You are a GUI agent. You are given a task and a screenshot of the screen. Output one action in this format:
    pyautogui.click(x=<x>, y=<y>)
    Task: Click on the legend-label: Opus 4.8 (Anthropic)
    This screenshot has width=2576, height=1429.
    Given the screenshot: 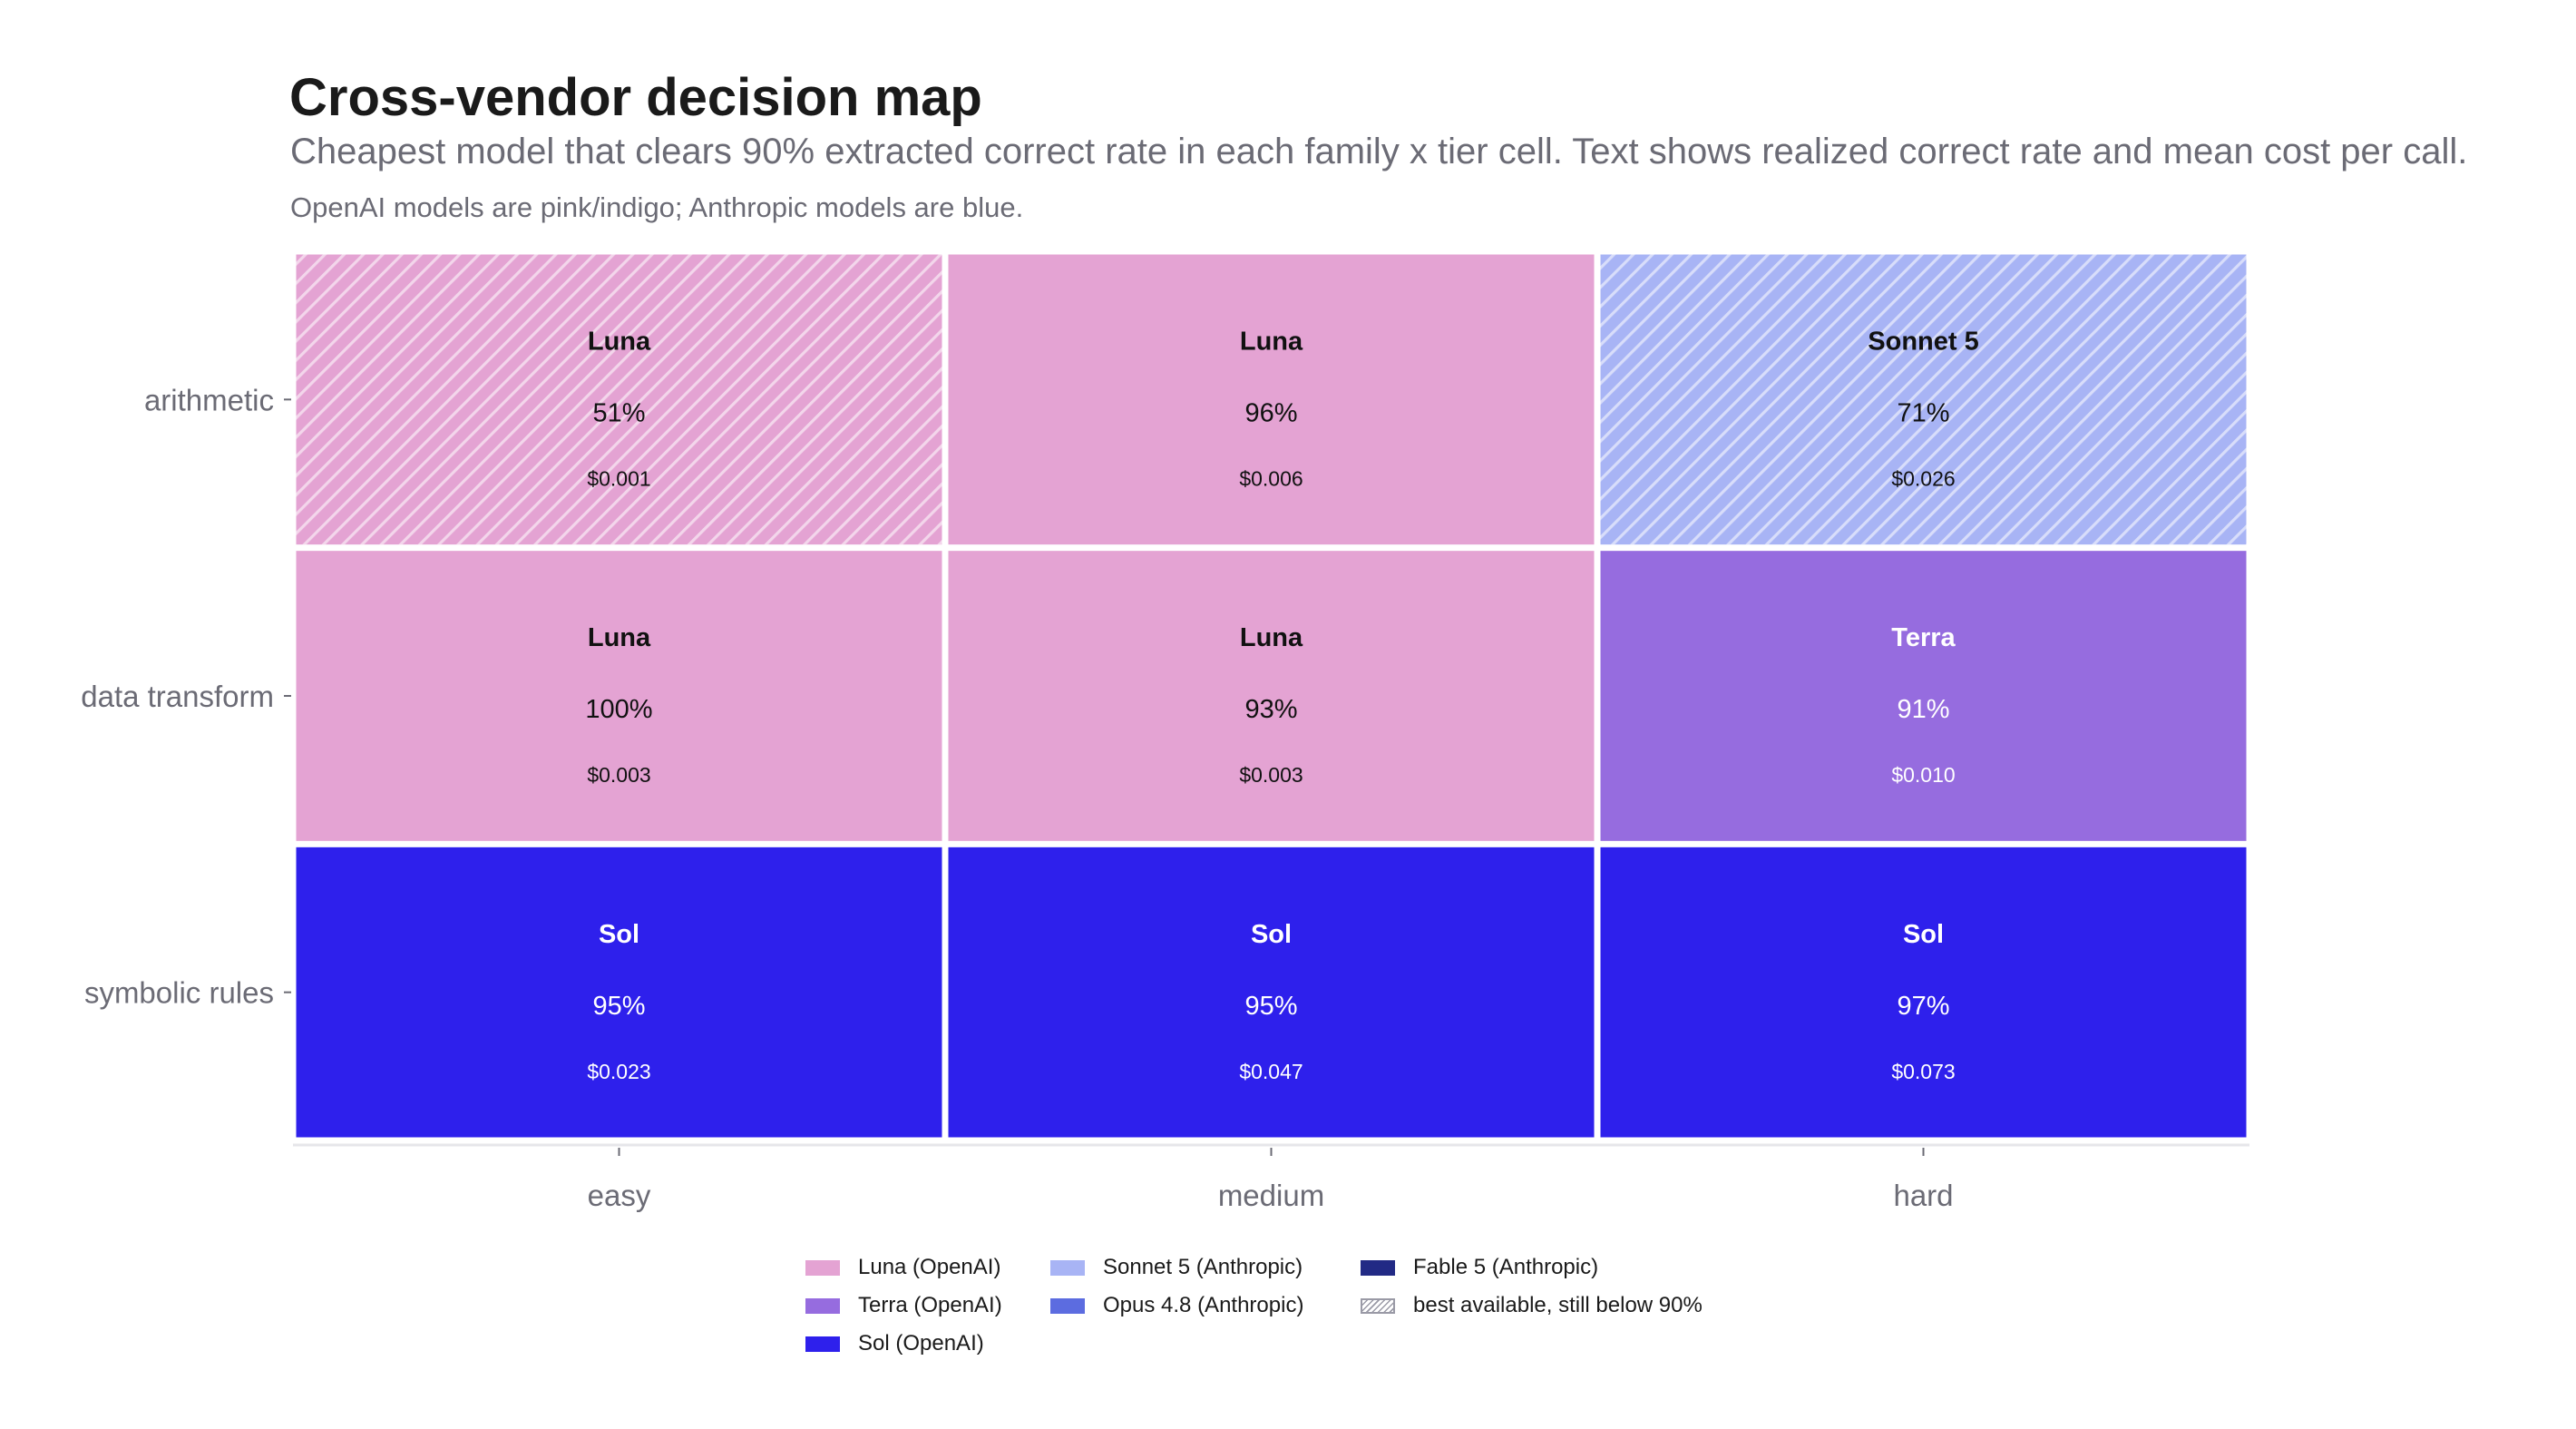 What is the action you would take?
    pyautogui.click(x=1203, y=1305)
    